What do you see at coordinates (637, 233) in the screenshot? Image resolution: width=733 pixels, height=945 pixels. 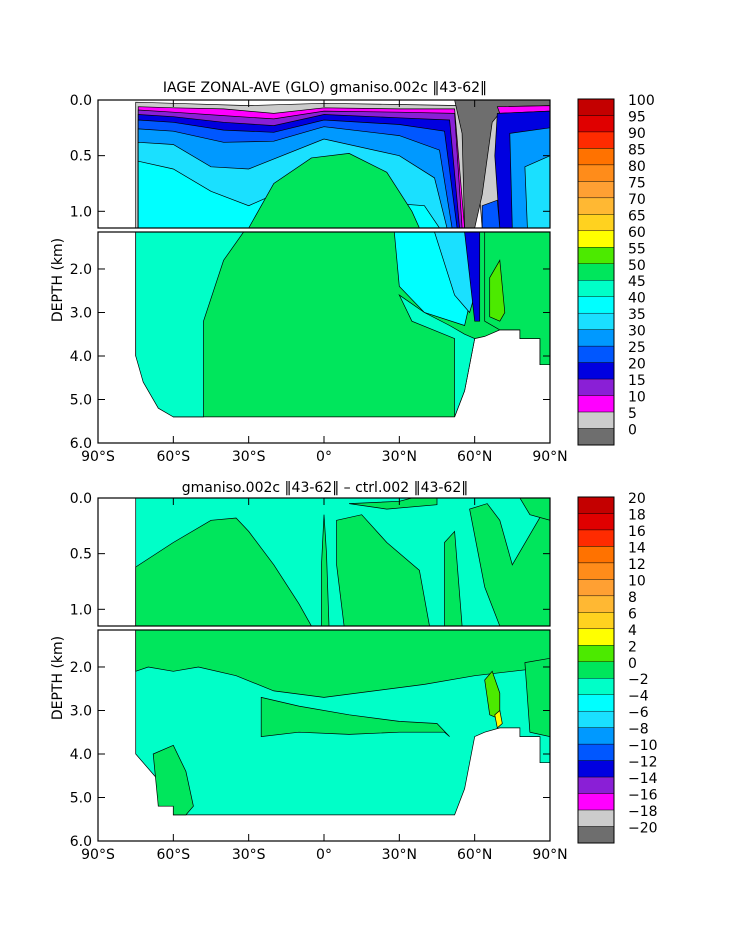 I see `colorbar-label: 60` at bounding box center [637, 233].